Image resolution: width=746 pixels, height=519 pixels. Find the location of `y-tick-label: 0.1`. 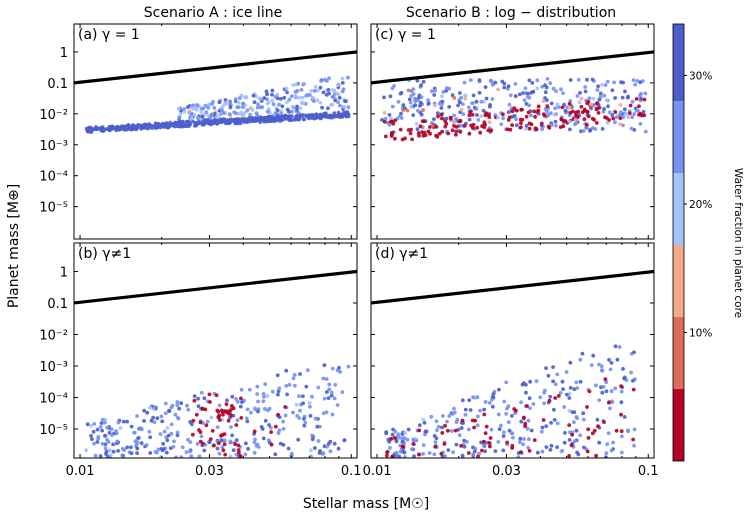

y-tick-label: 0.1 is located at coordinates (57, 304).